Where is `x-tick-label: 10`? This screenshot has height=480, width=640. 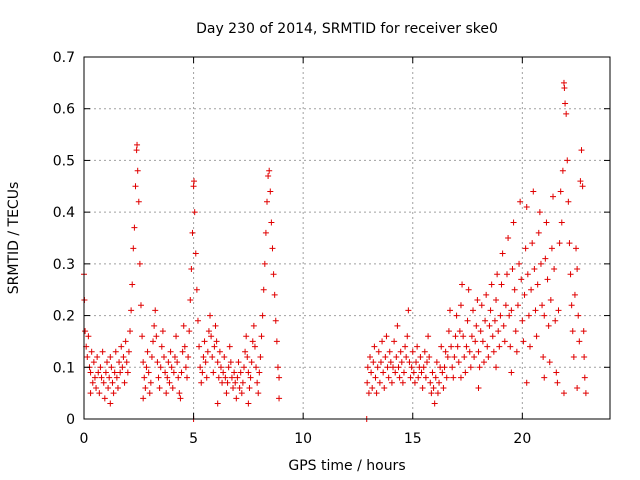
x-tick-label: 10 is located at coordinates (303, 439).